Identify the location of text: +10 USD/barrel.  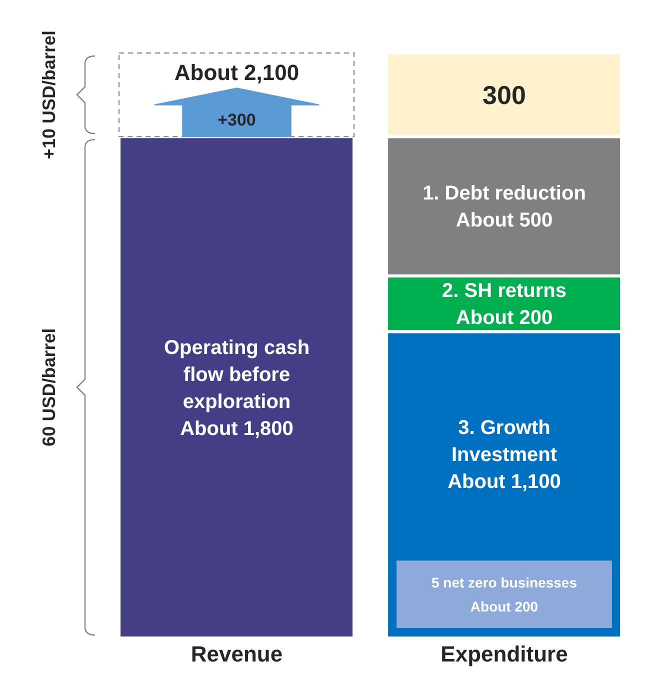
(49, 95).